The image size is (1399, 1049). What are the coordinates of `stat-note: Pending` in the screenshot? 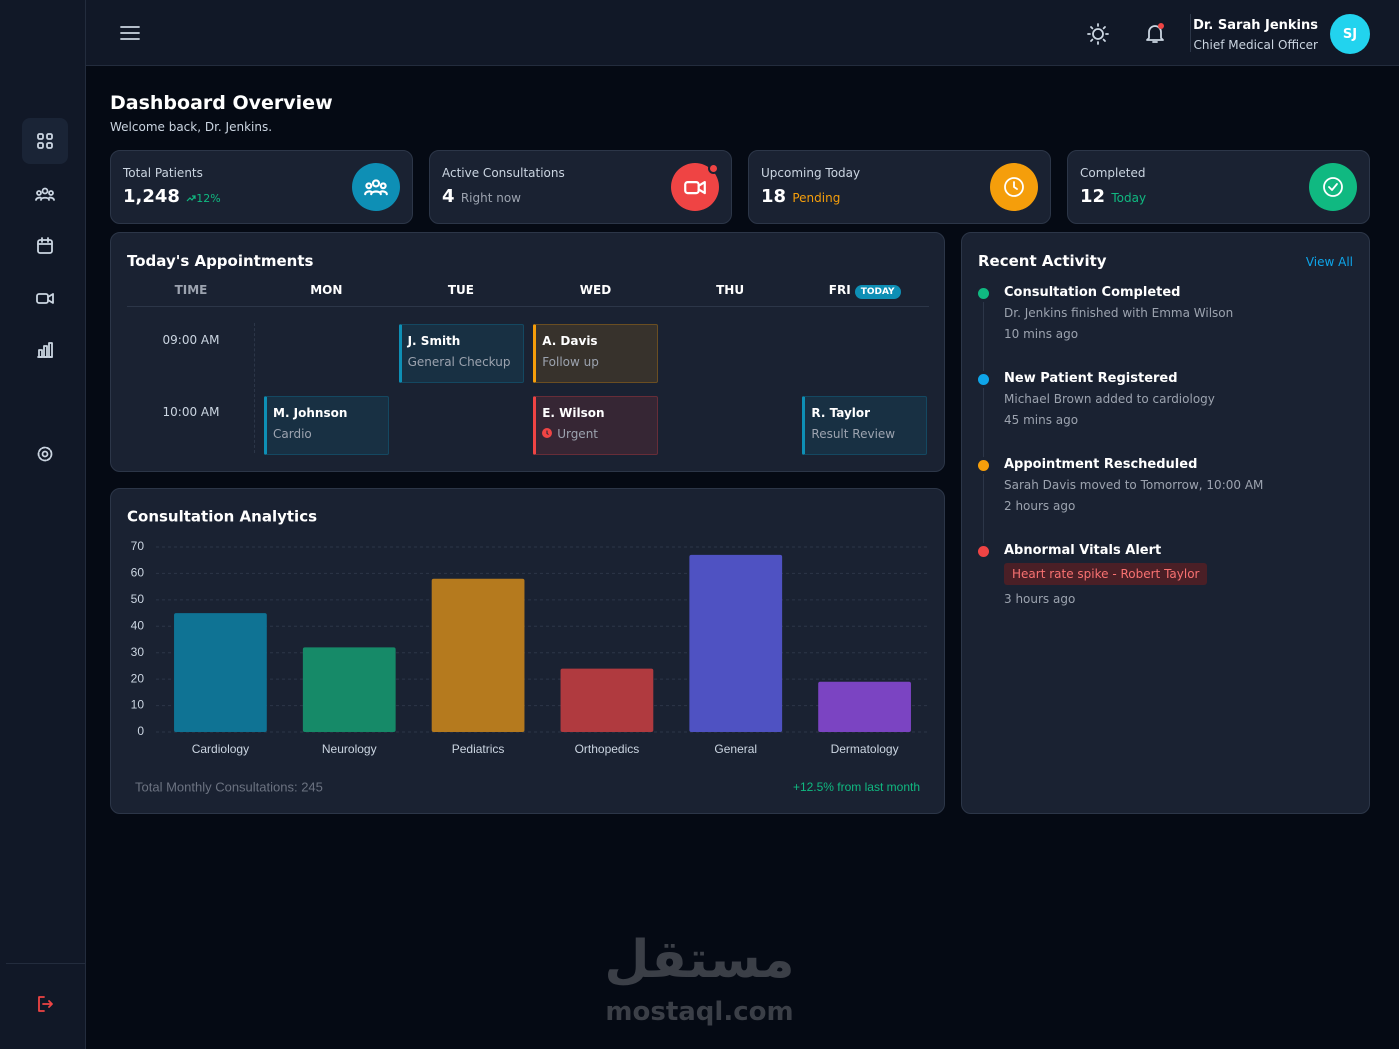 It's located at (816, 198).